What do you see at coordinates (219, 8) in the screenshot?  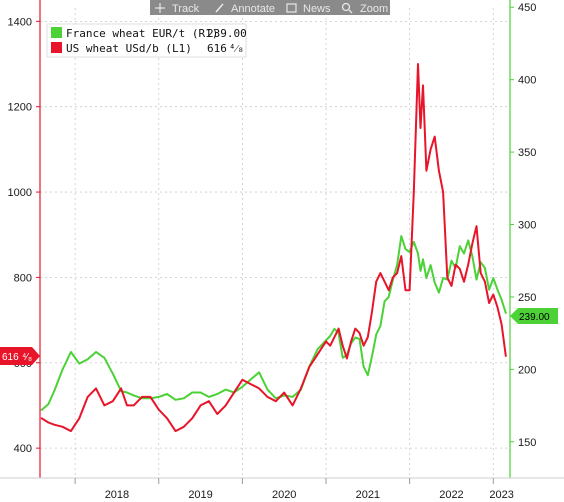 I see `pencil-icon` at bounding box center [219, 8].